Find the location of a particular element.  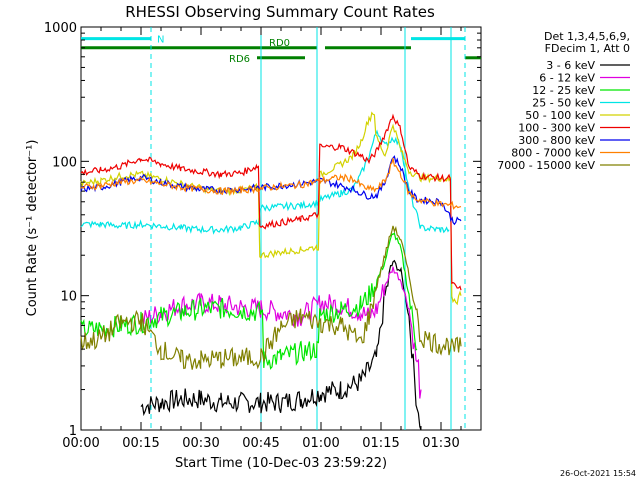

y-tick-label: 100 is located at coordinates (64, 162).